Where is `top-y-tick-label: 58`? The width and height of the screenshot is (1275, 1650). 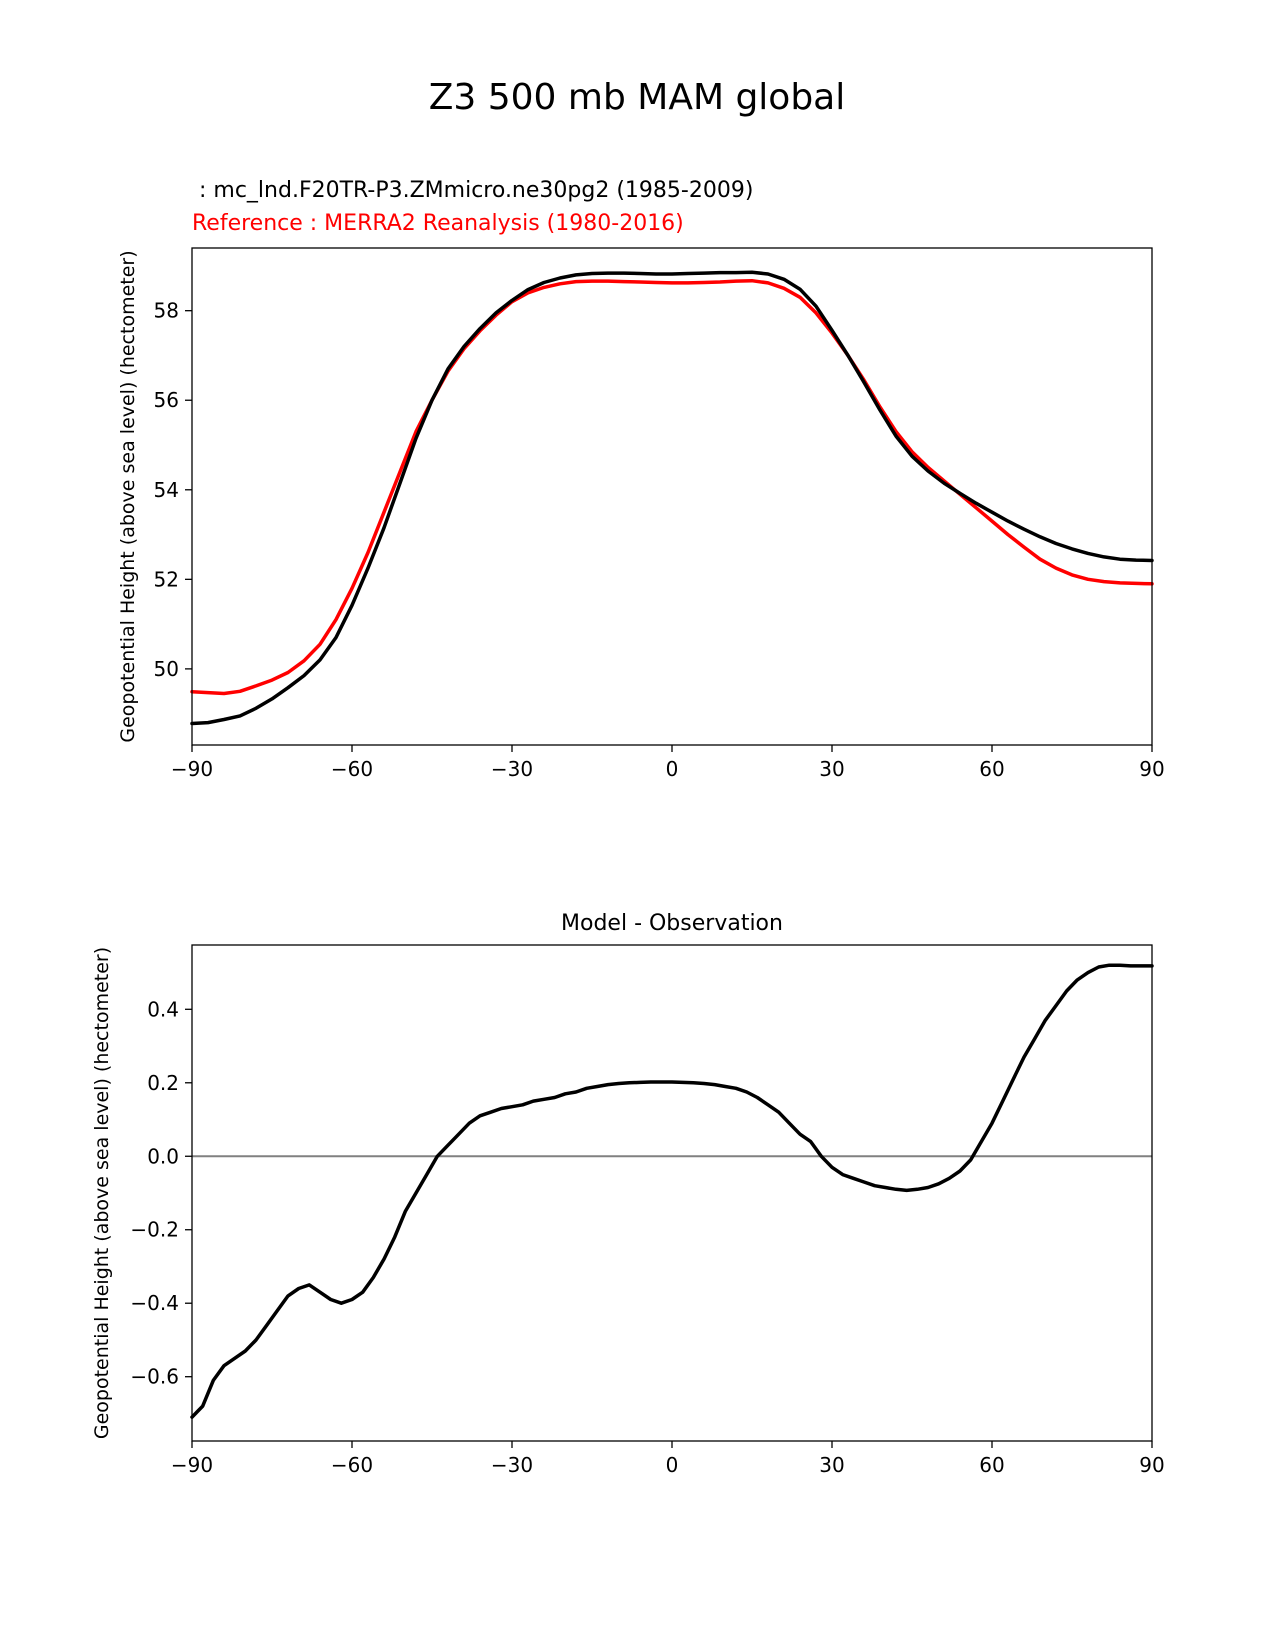
top-y-tick-label: 58 is located at coordinates (166, 311).